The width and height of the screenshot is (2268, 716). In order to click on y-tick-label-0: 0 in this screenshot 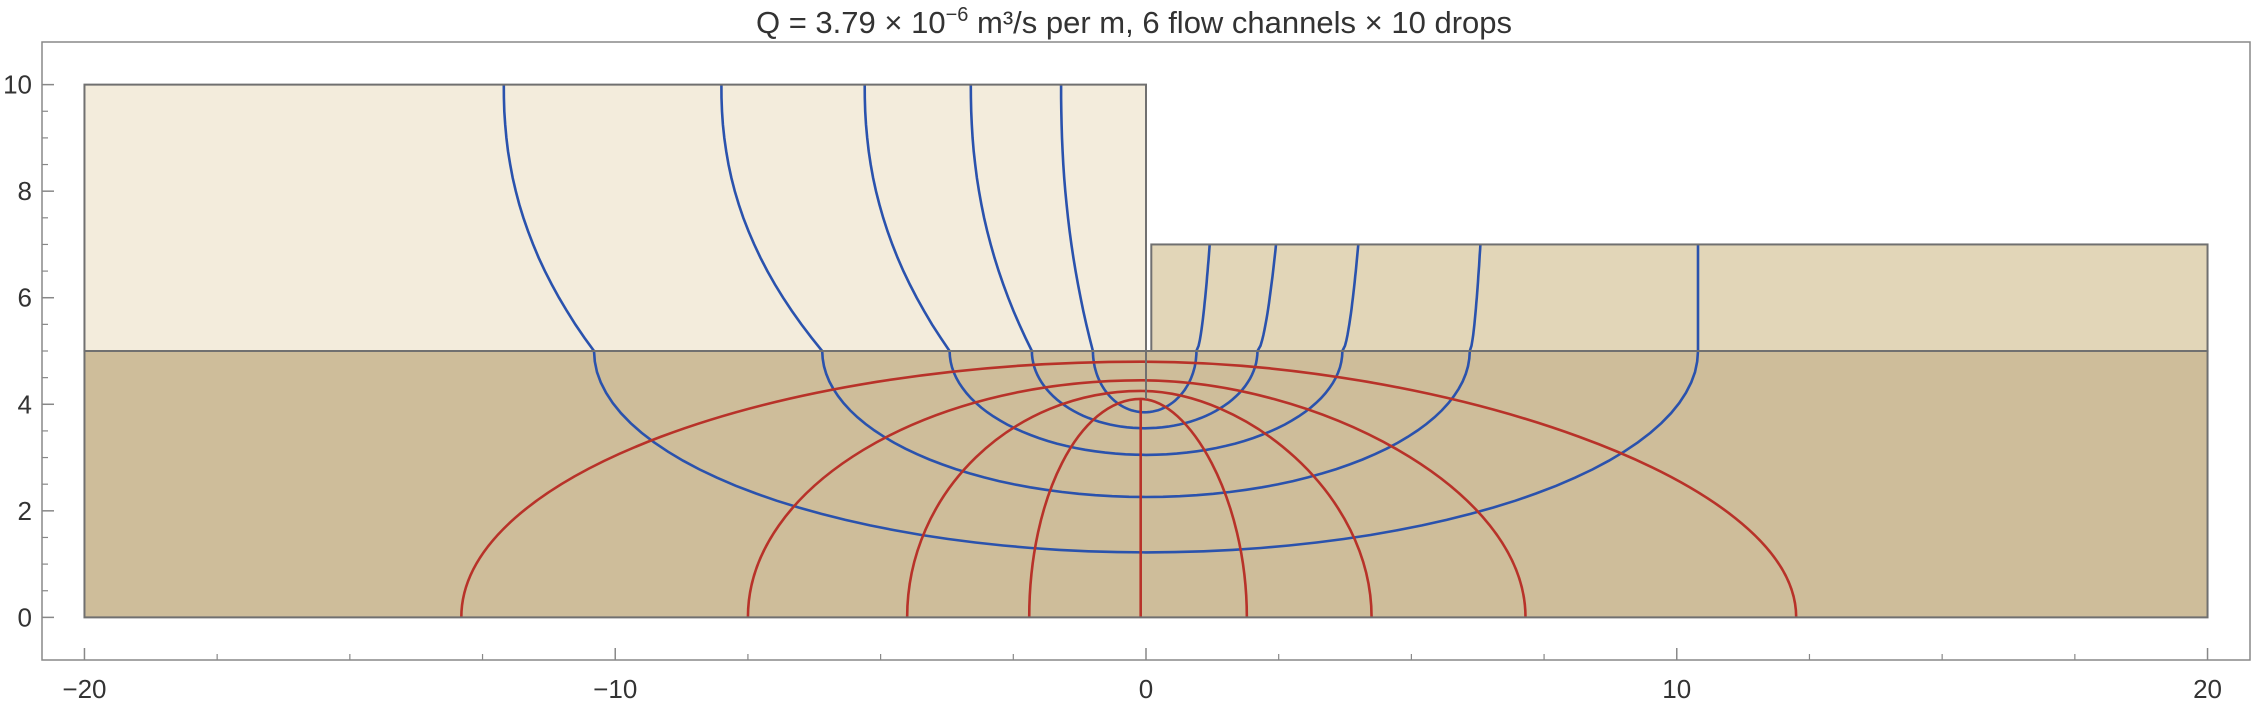, I will do `click(25, 617)`.